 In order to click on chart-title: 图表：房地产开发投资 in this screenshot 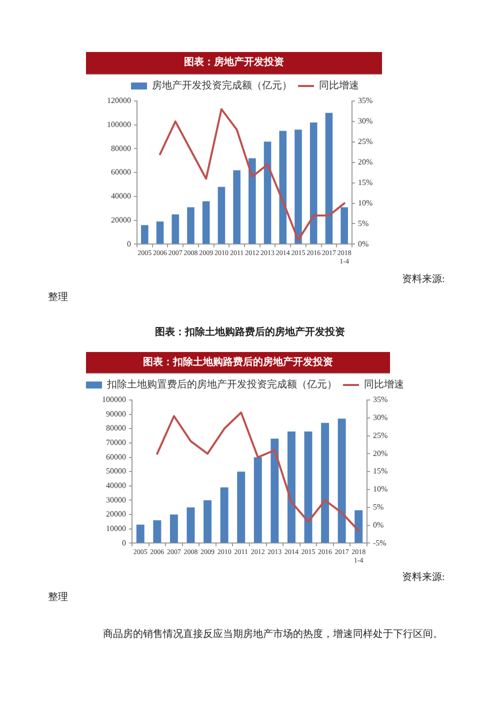, I will do `click(234, 63)`.